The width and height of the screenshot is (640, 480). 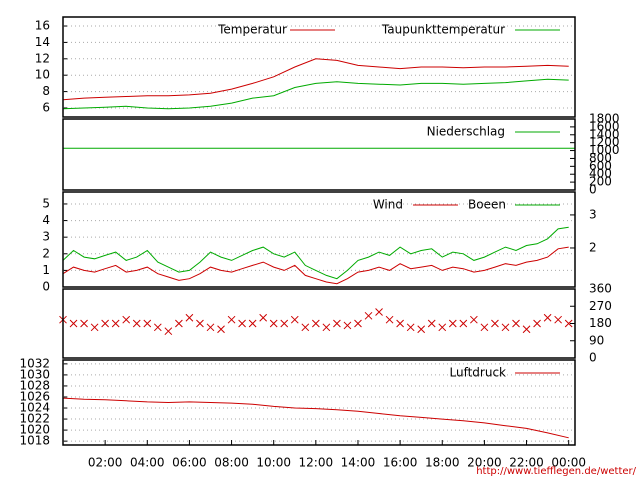 I want to click on x-tick-label: 10:00, so click(x=273, y=463).